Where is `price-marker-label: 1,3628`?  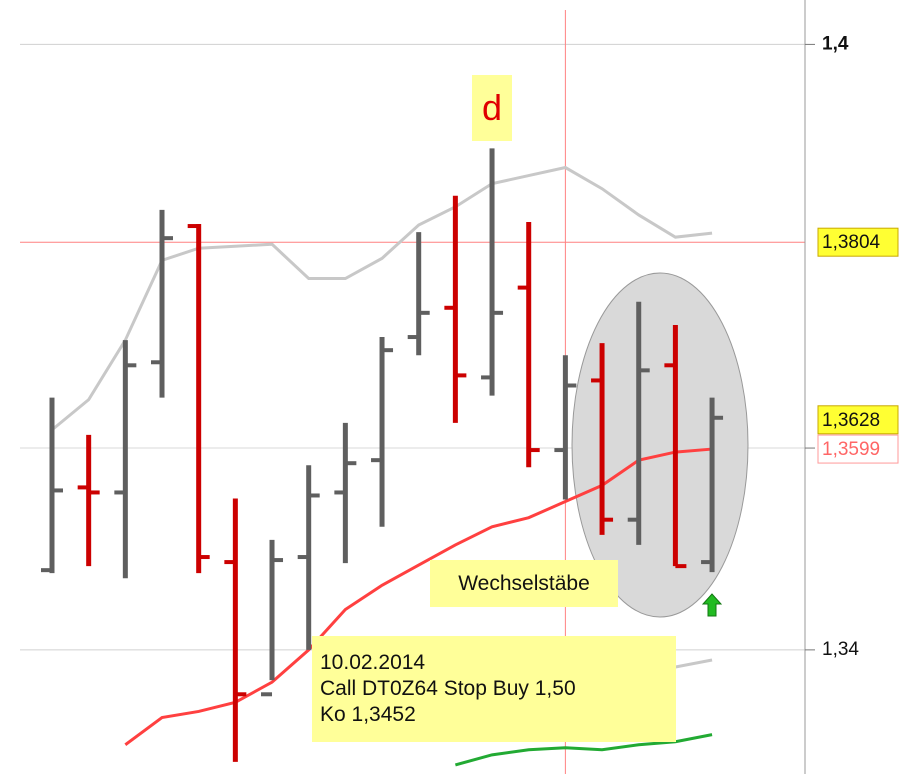
price-marker-label: 1,3628 is located at coordinates (851, 420).